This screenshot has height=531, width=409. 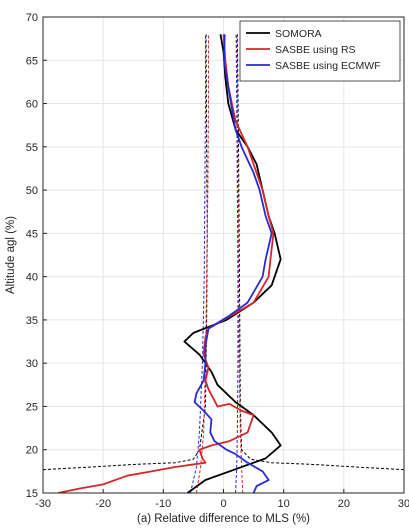 I want to click on legend: SOMORA SASBE using RS SASBE using ECMWF, so click(x=320, y=51).